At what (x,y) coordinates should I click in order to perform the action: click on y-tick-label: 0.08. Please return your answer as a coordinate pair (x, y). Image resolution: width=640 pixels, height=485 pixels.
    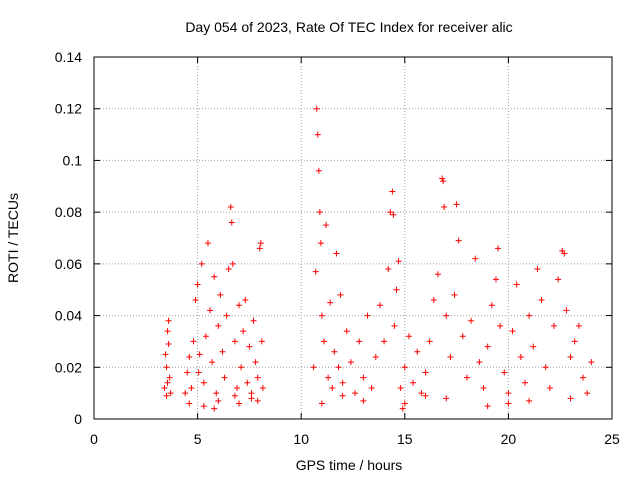
    Looking at the image, I should click on (68, 212).